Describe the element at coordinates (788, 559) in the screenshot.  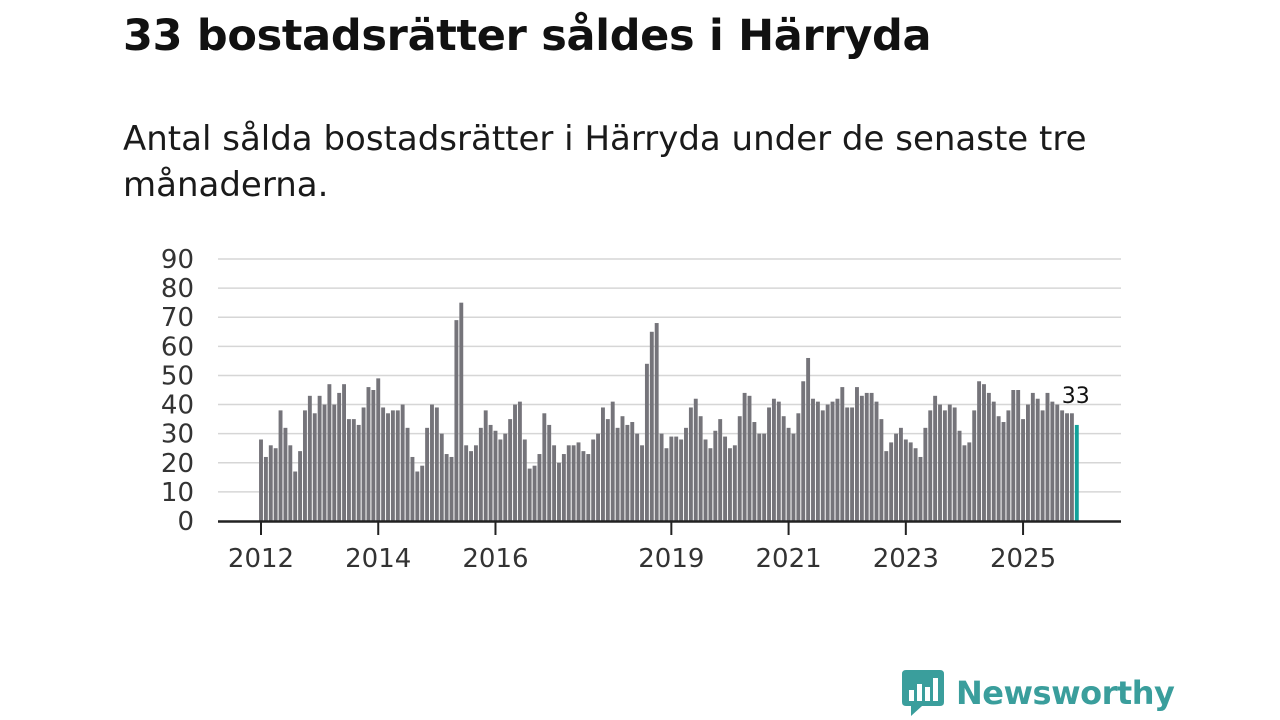
I see `x-tick-label-2021: 2021` at that location.